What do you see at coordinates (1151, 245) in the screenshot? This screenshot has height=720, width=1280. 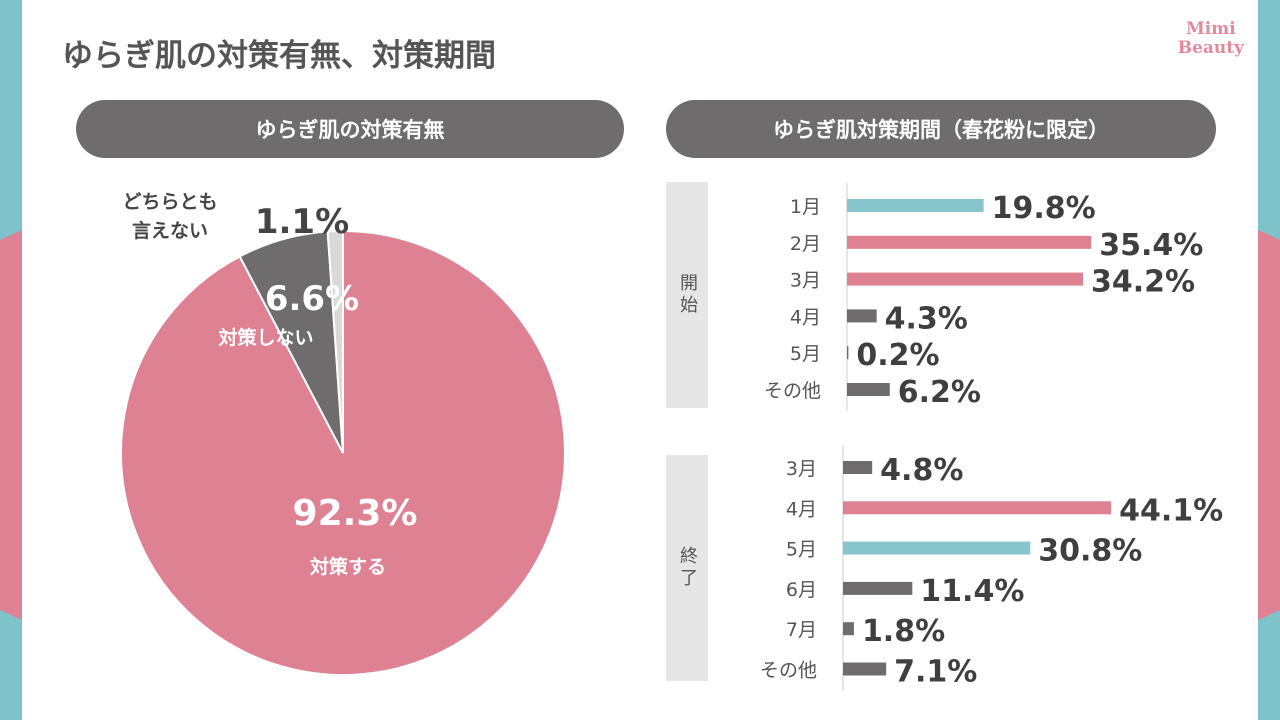 I see `bar-value-label: 35.4%` at bounding box center [1151, 245].